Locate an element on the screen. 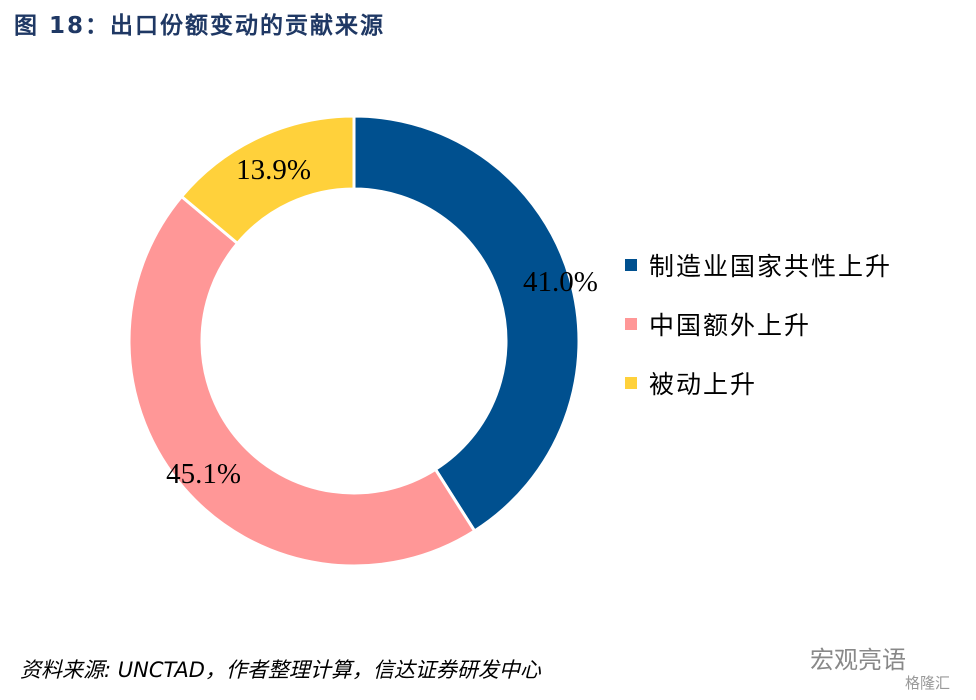  watermark-wechat: 宏观亮语 is located at coordinates (858, 660).